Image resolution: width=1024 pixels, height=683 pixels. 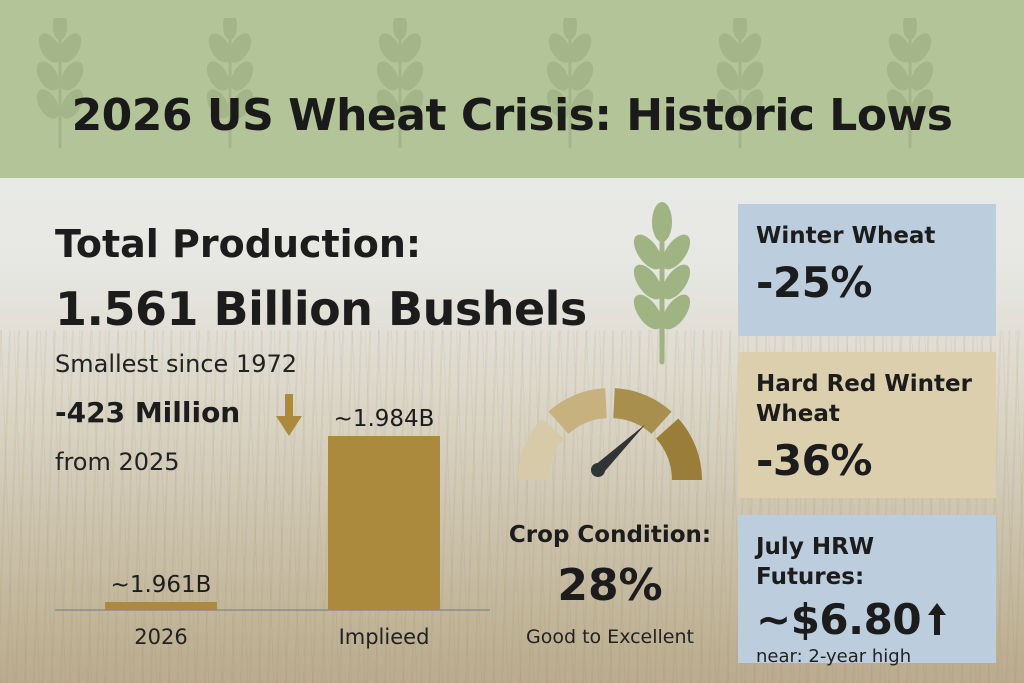 What do you see at coordinates (148, 412) in the screenshot?
I see `production-change: -423 Million` at bounding box center [148, 412].